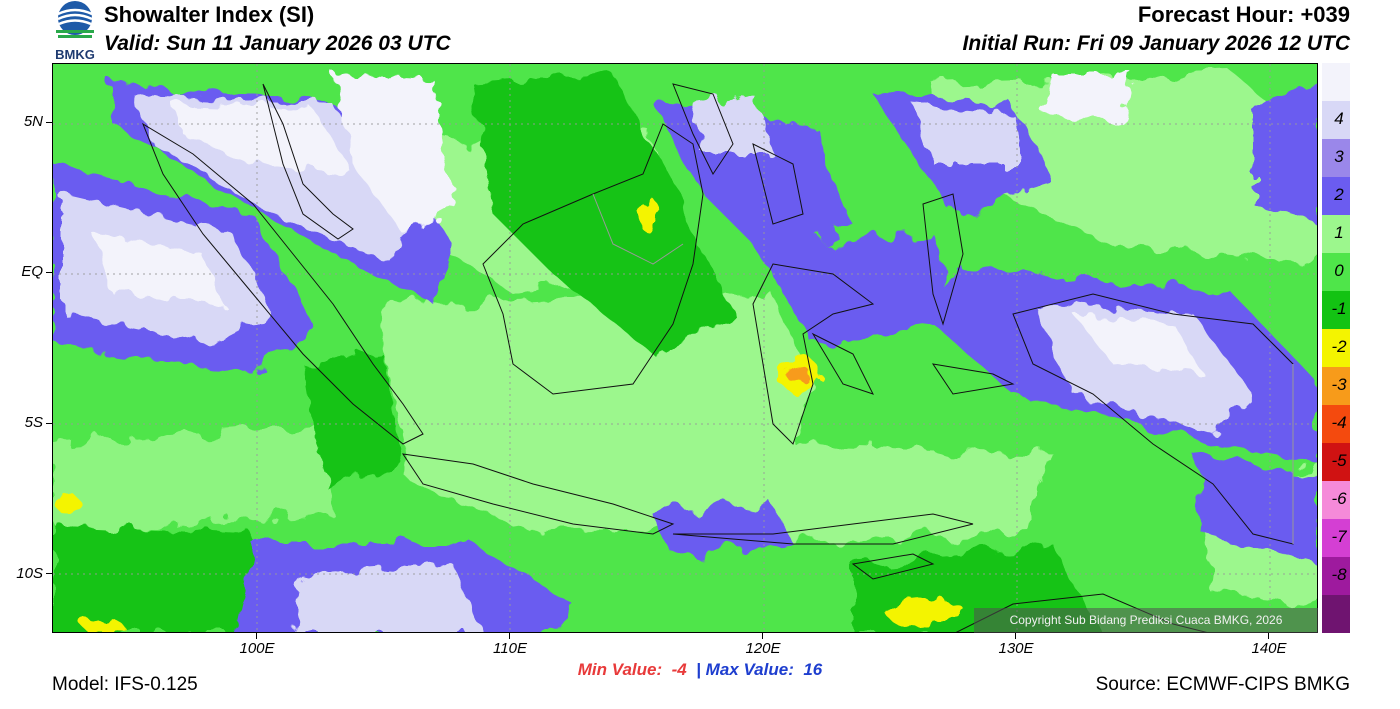  Describe the element at coordinates (1339, 232) in the screenshot. I see `colorbar-label: 1` at that location.